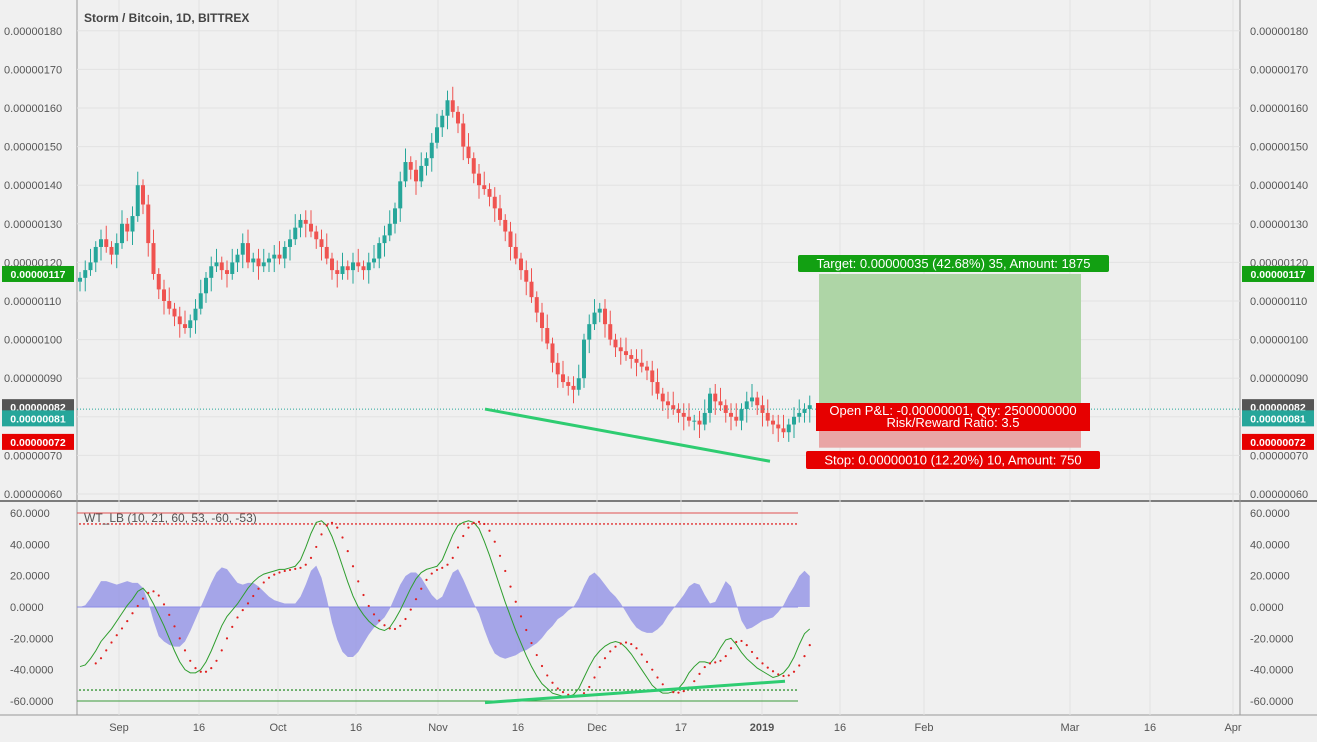 Image resolution: width=1317 pixels, height=742 pixels. What do you see at coordinates (762, 728) in the screenshot?
I see `time-tick: 2019` at bounding box center [762, 728].